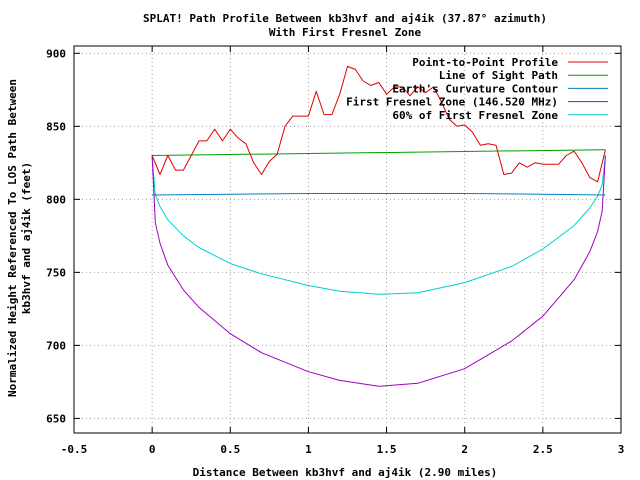 The height and width of the screenshot is (480, 640). Describe the element at coordinates (56, 126) in the screenshot. I see `y-tick-label: 850` at that location.